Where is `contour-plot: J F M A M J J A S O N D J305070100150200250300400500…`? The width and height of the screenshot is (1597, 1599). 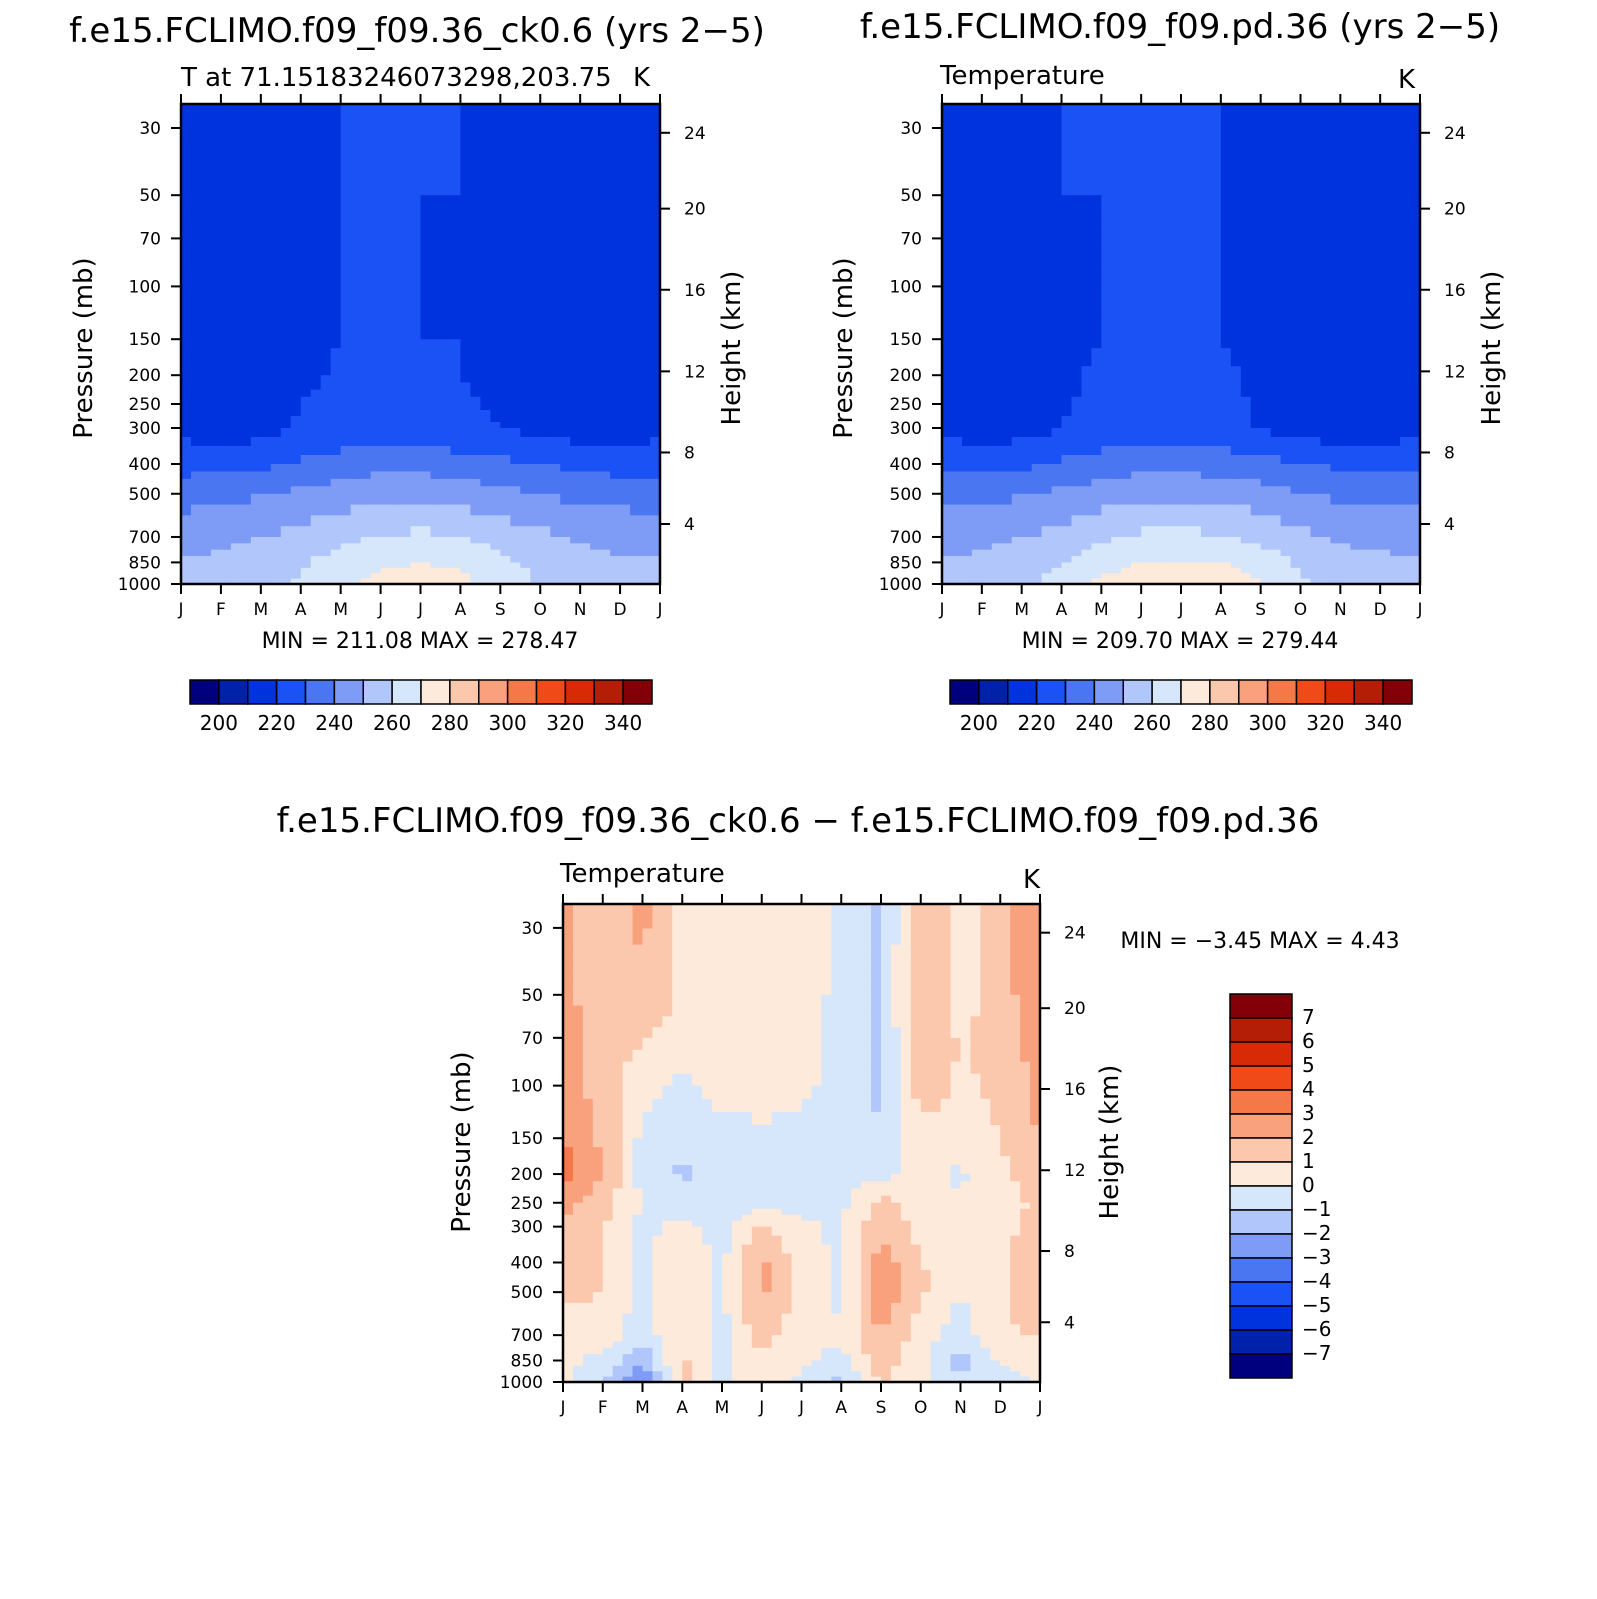 contour-plot: J F M A M J J A S O N D J305070100150200250300400500… is located at coordinates (1172, 357).